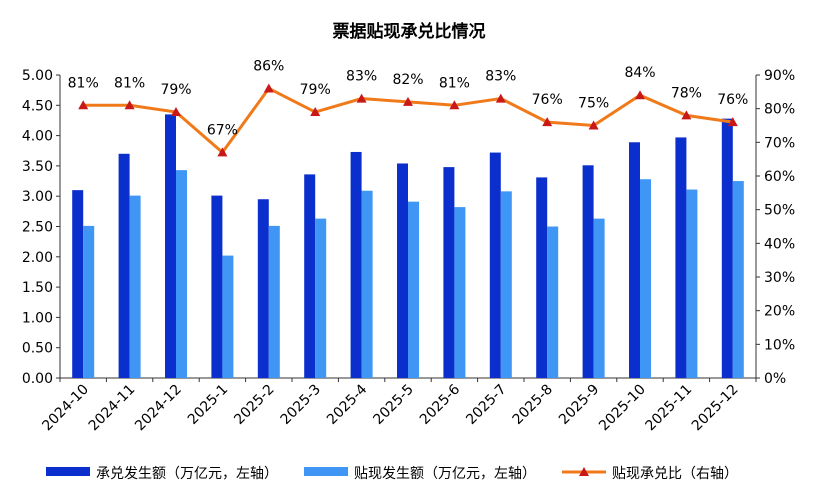 The width and height of the screenshot is (819, 502). What do you see at coordinates (779, 345) in the screenshot?
I see `right-tick-label: 10%` at bounding box center [779, 345].